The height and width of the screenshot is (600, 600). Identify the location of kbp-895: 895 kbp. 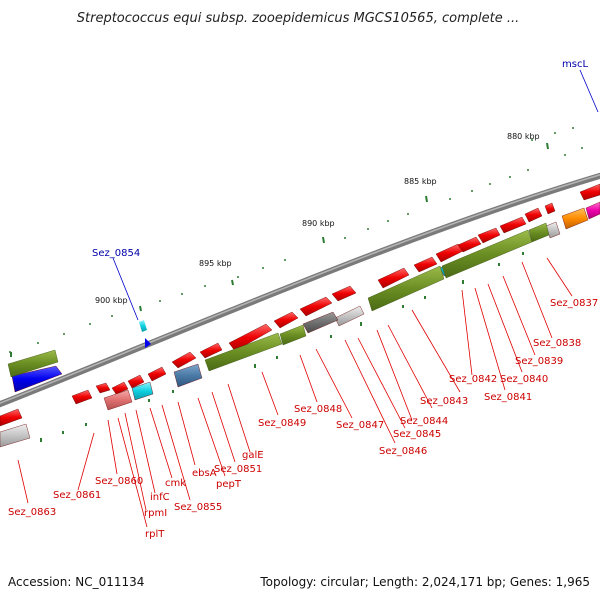
(215, 263).